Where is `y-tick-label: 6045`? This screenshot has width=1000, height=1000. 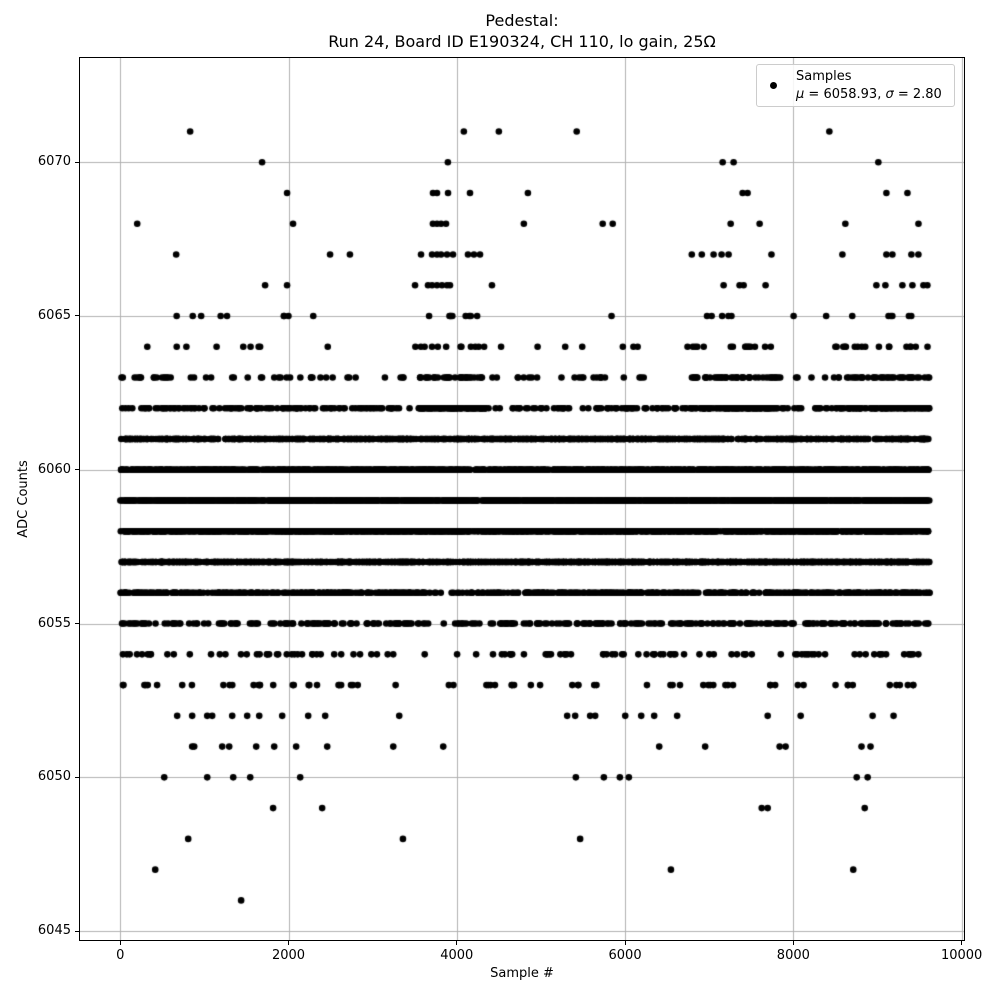
y-tick-label: 6045 is located at coordinates (54, 931).